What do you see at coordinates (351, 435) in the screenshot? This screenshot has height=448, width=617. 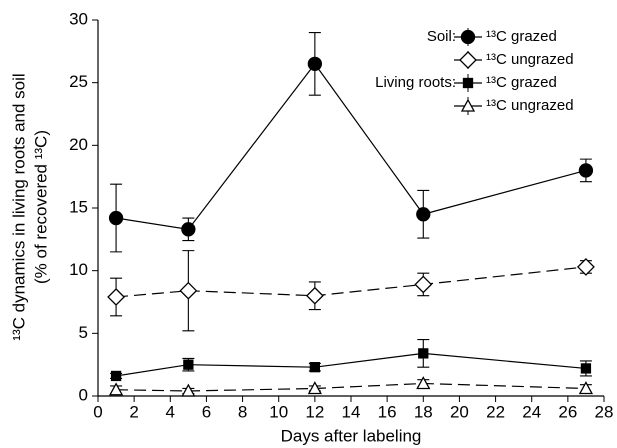 I see `x-axis-label: Days after labeling` at bounding box center [351, 435].